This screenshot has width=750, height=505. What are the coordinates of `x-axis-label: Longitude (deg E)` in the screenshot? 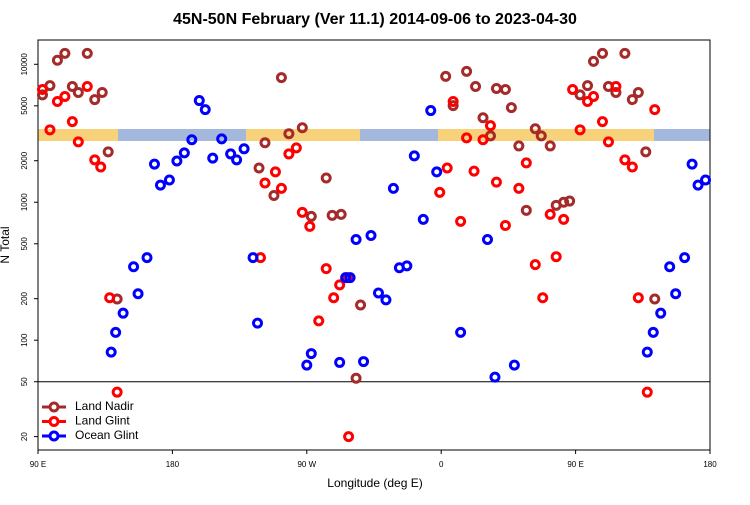 It's located at (374, 483).